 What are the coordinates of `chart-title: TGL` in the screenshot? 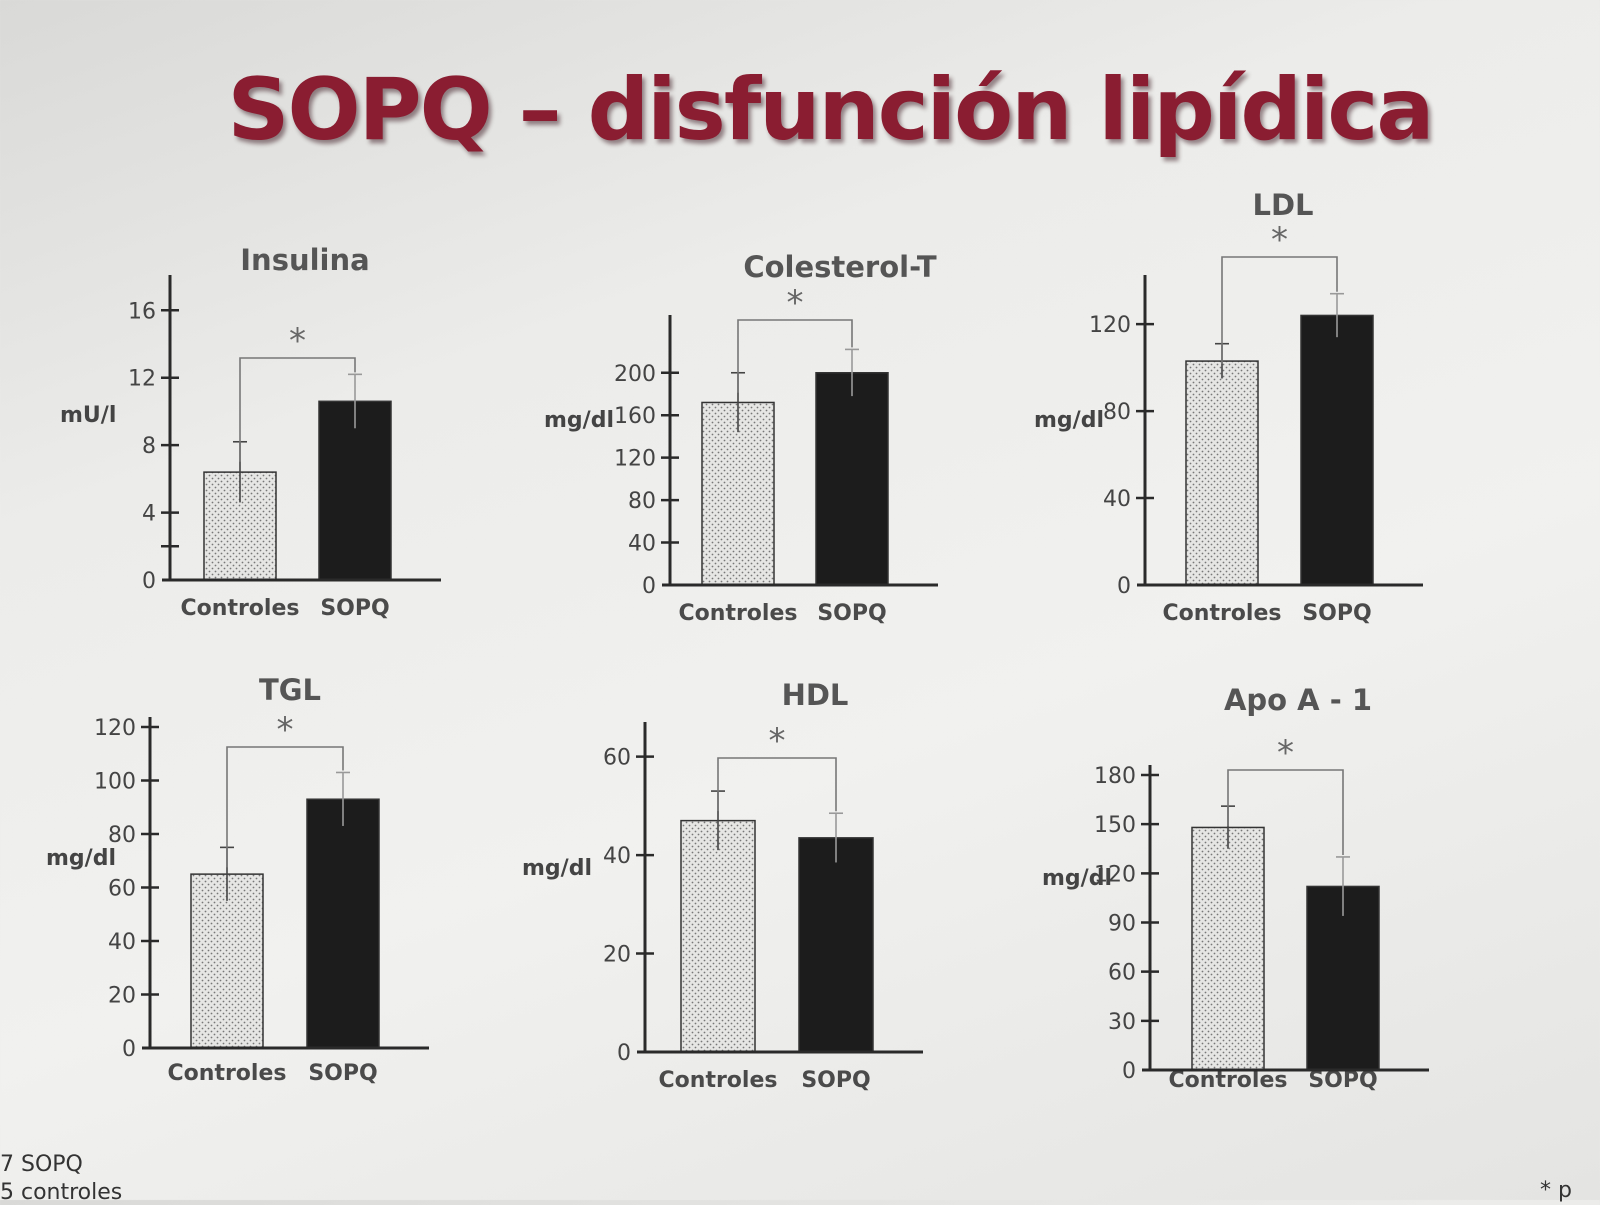 It's located at (290, 690).